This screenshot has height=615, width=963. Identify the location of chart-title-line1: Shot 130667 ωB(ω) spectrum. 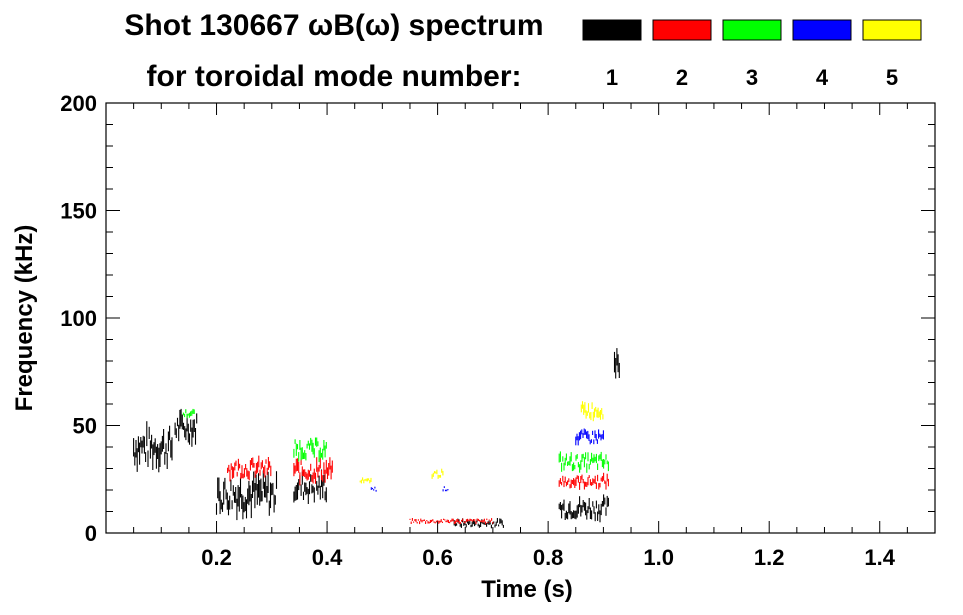
(333, 25).